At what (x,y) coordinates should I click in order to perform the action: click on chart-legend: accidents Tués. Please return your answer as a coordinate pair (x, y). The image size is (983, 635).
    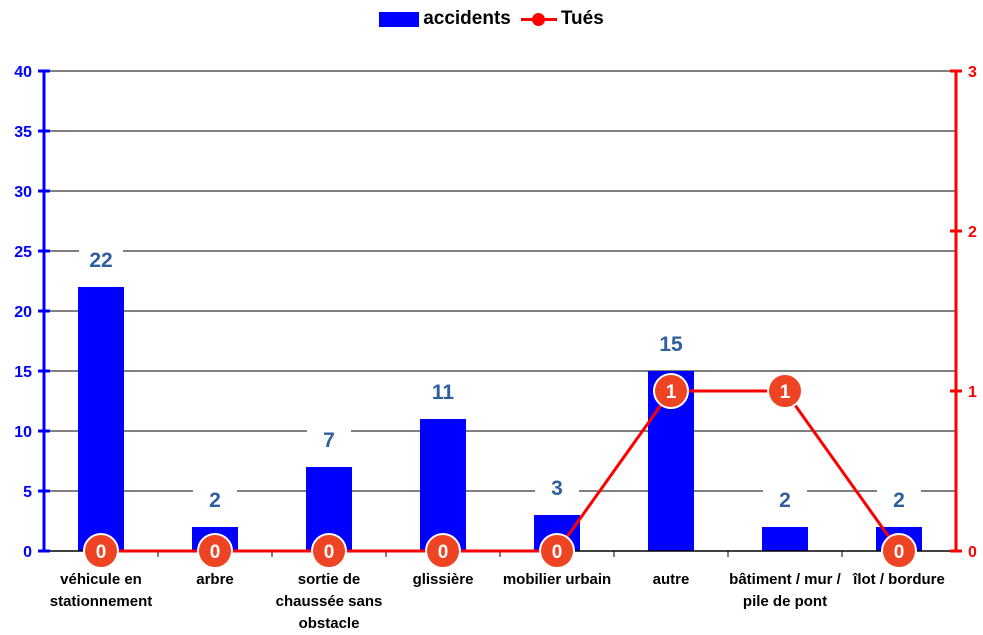
    Looking at the image, I should click on (491, 19).